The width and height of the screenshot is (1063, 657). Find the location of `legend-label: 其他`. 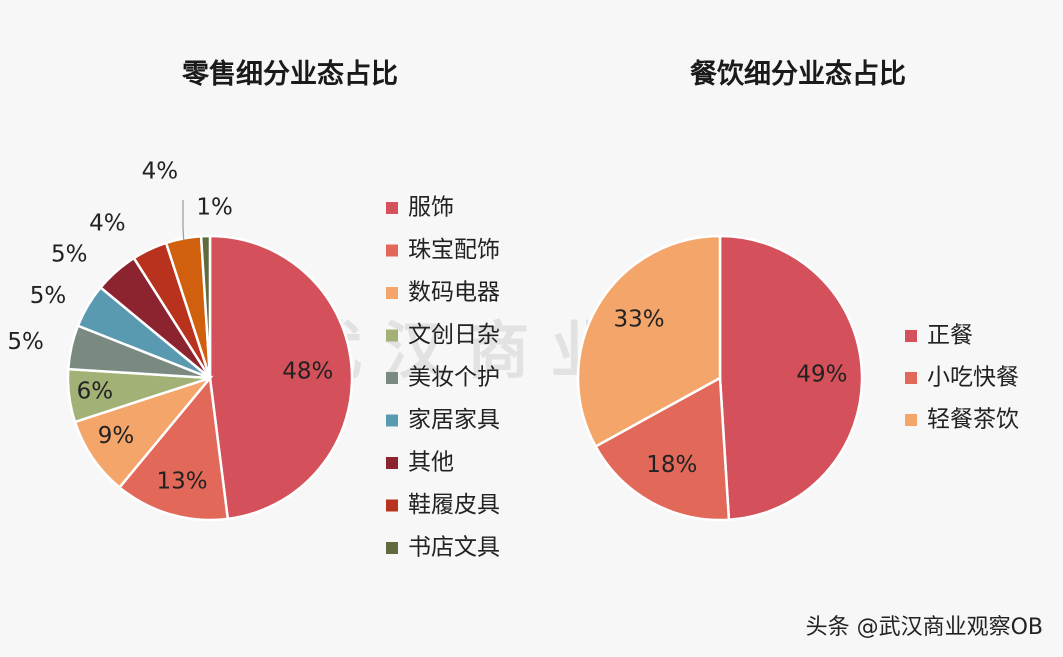

legend-label: 其他 is located at coordinates (431, 463).